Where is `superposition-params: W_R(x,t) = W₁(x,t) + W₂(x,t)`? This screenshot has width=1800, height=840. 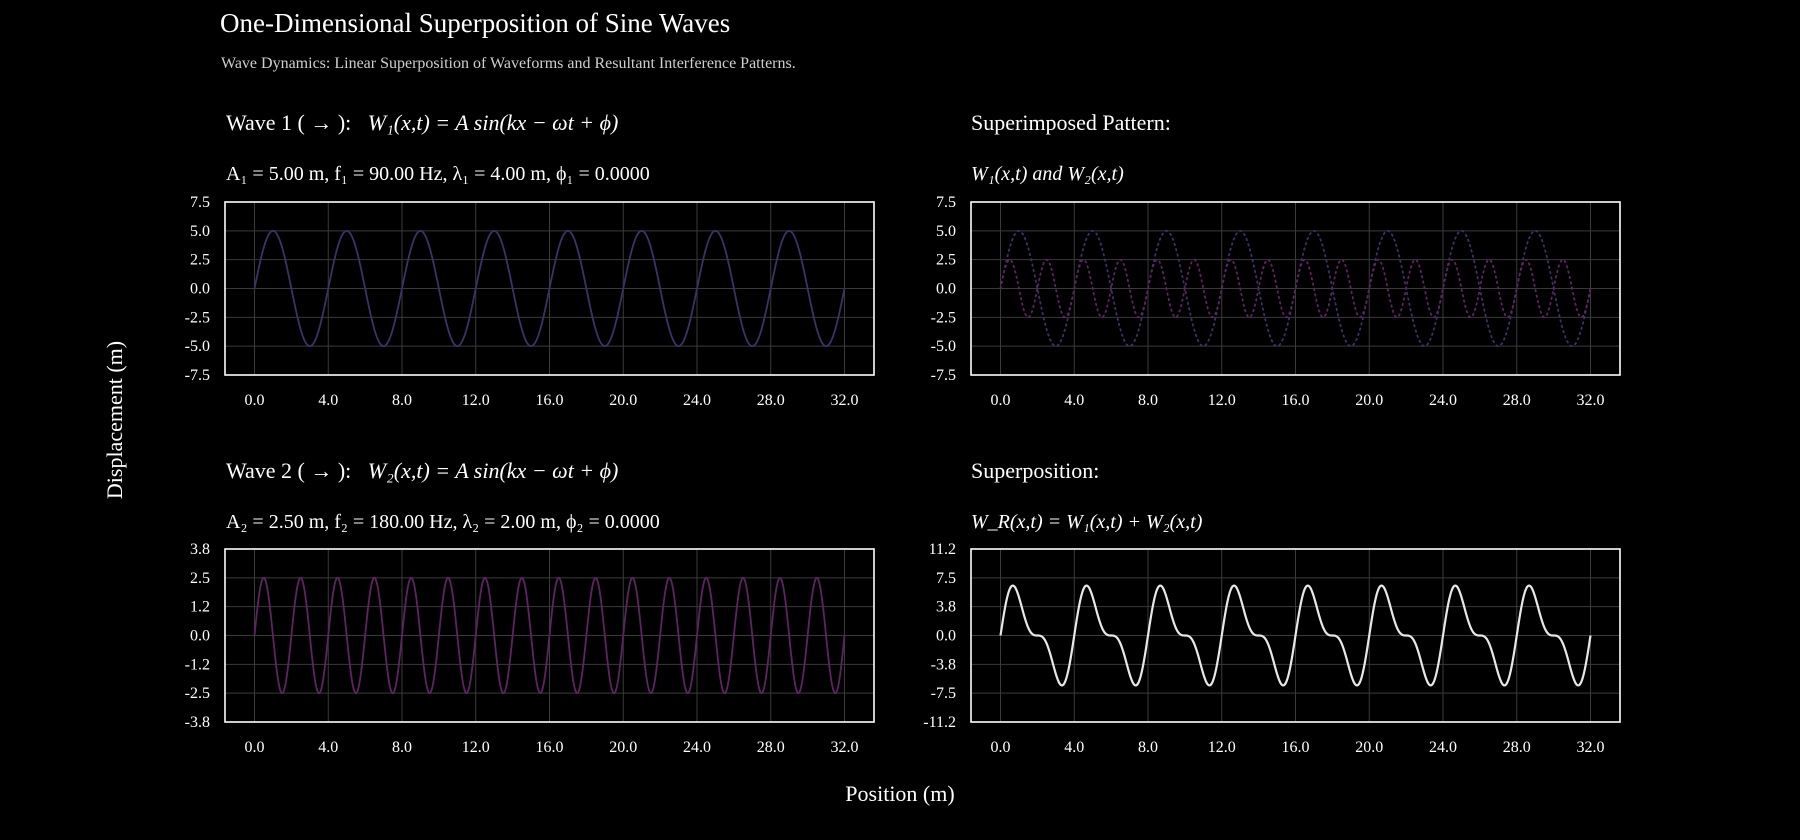
superposition-params: W_R(x,t) = W₁(x,t) + W₂(x,t) is located at coordinates (1087, 522).